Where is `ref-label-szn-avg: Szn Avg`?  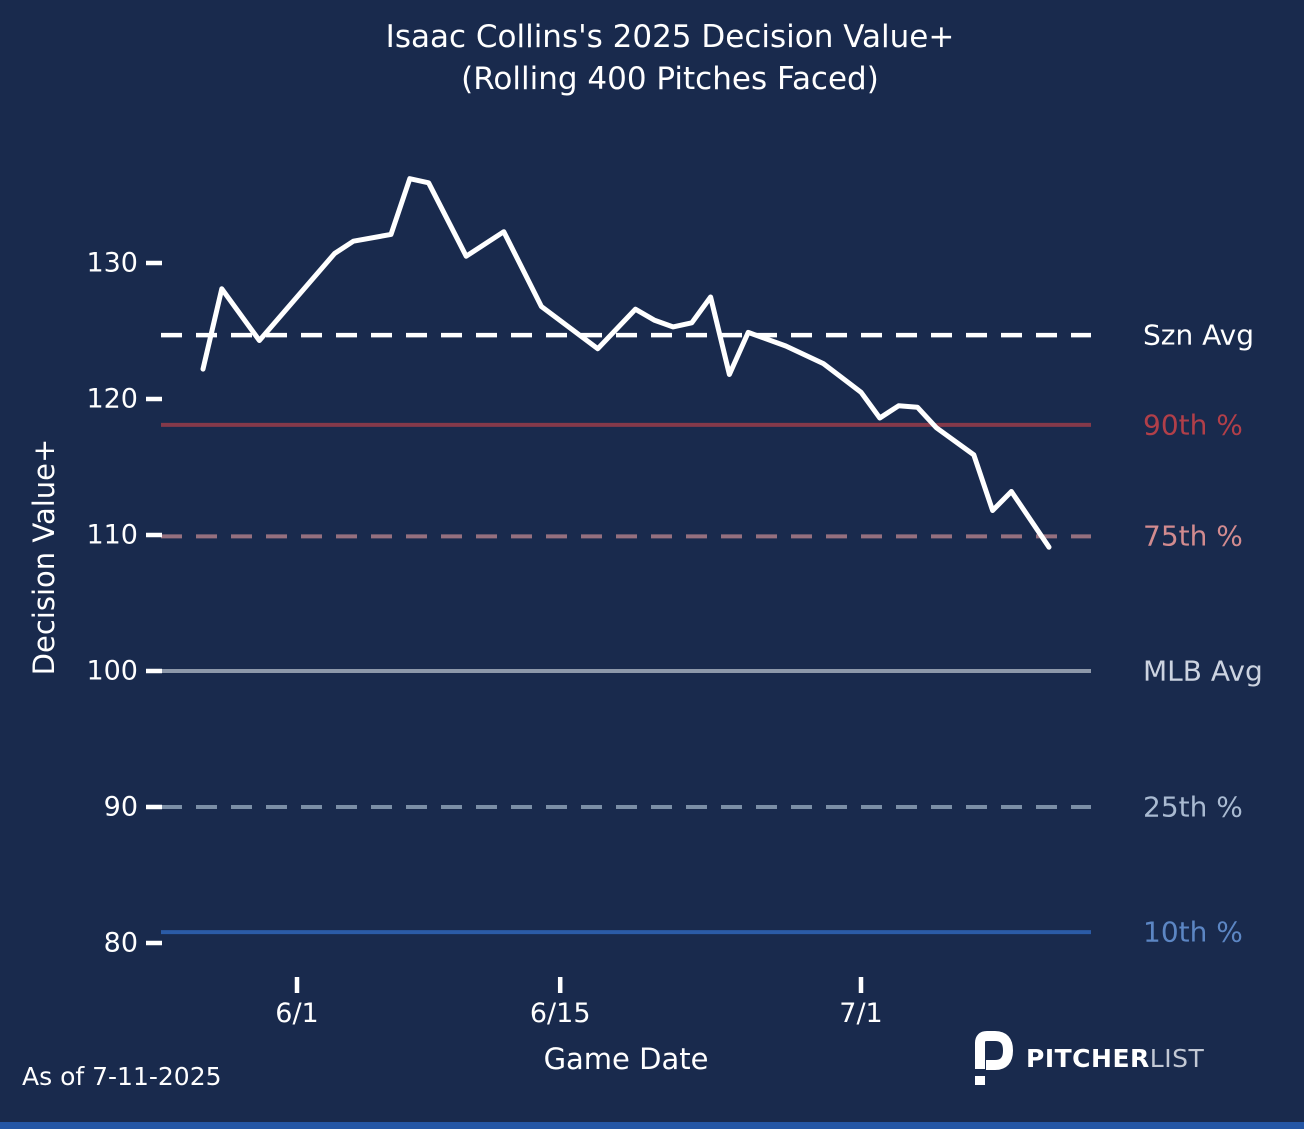 ref-label-szn-avg: Szn Avg is located at coordinates (1198, 335).